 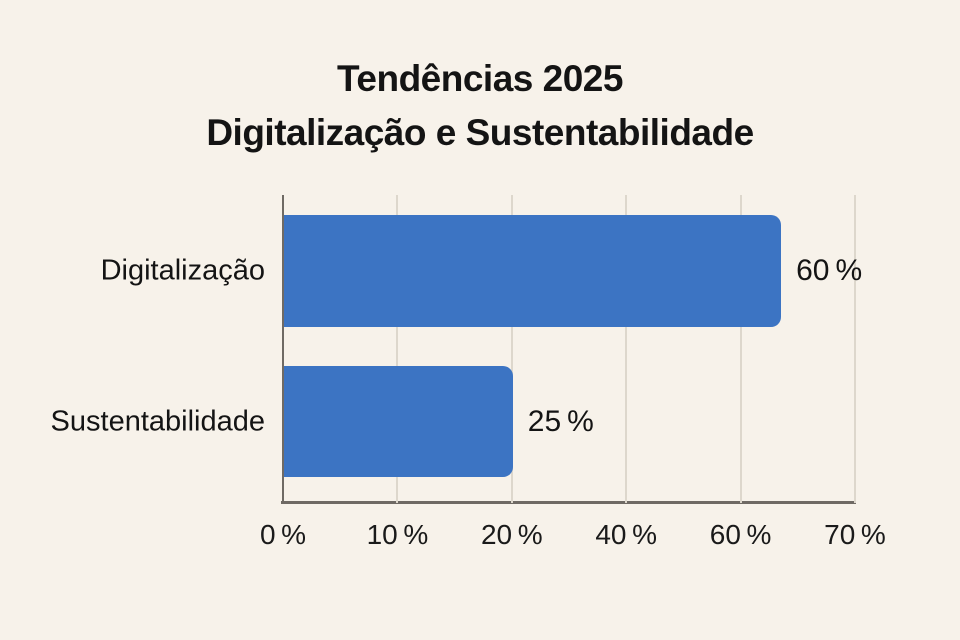 What do you see at coordinates (511, 534) in the screenshot?
I see `x-tick-label: 20 %` at bounding box center [511, 534].